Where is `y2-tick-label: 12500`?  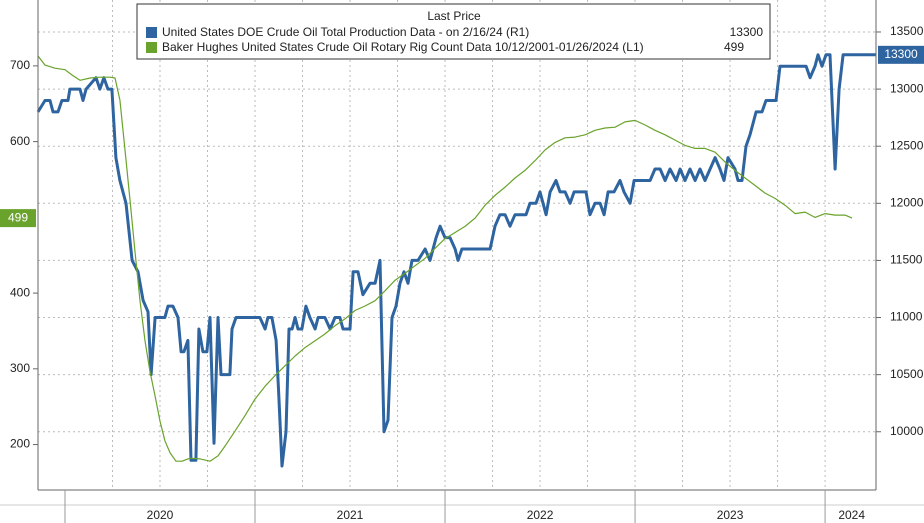
y2-tick-label: 12500 is located at coordinates (907, 145).